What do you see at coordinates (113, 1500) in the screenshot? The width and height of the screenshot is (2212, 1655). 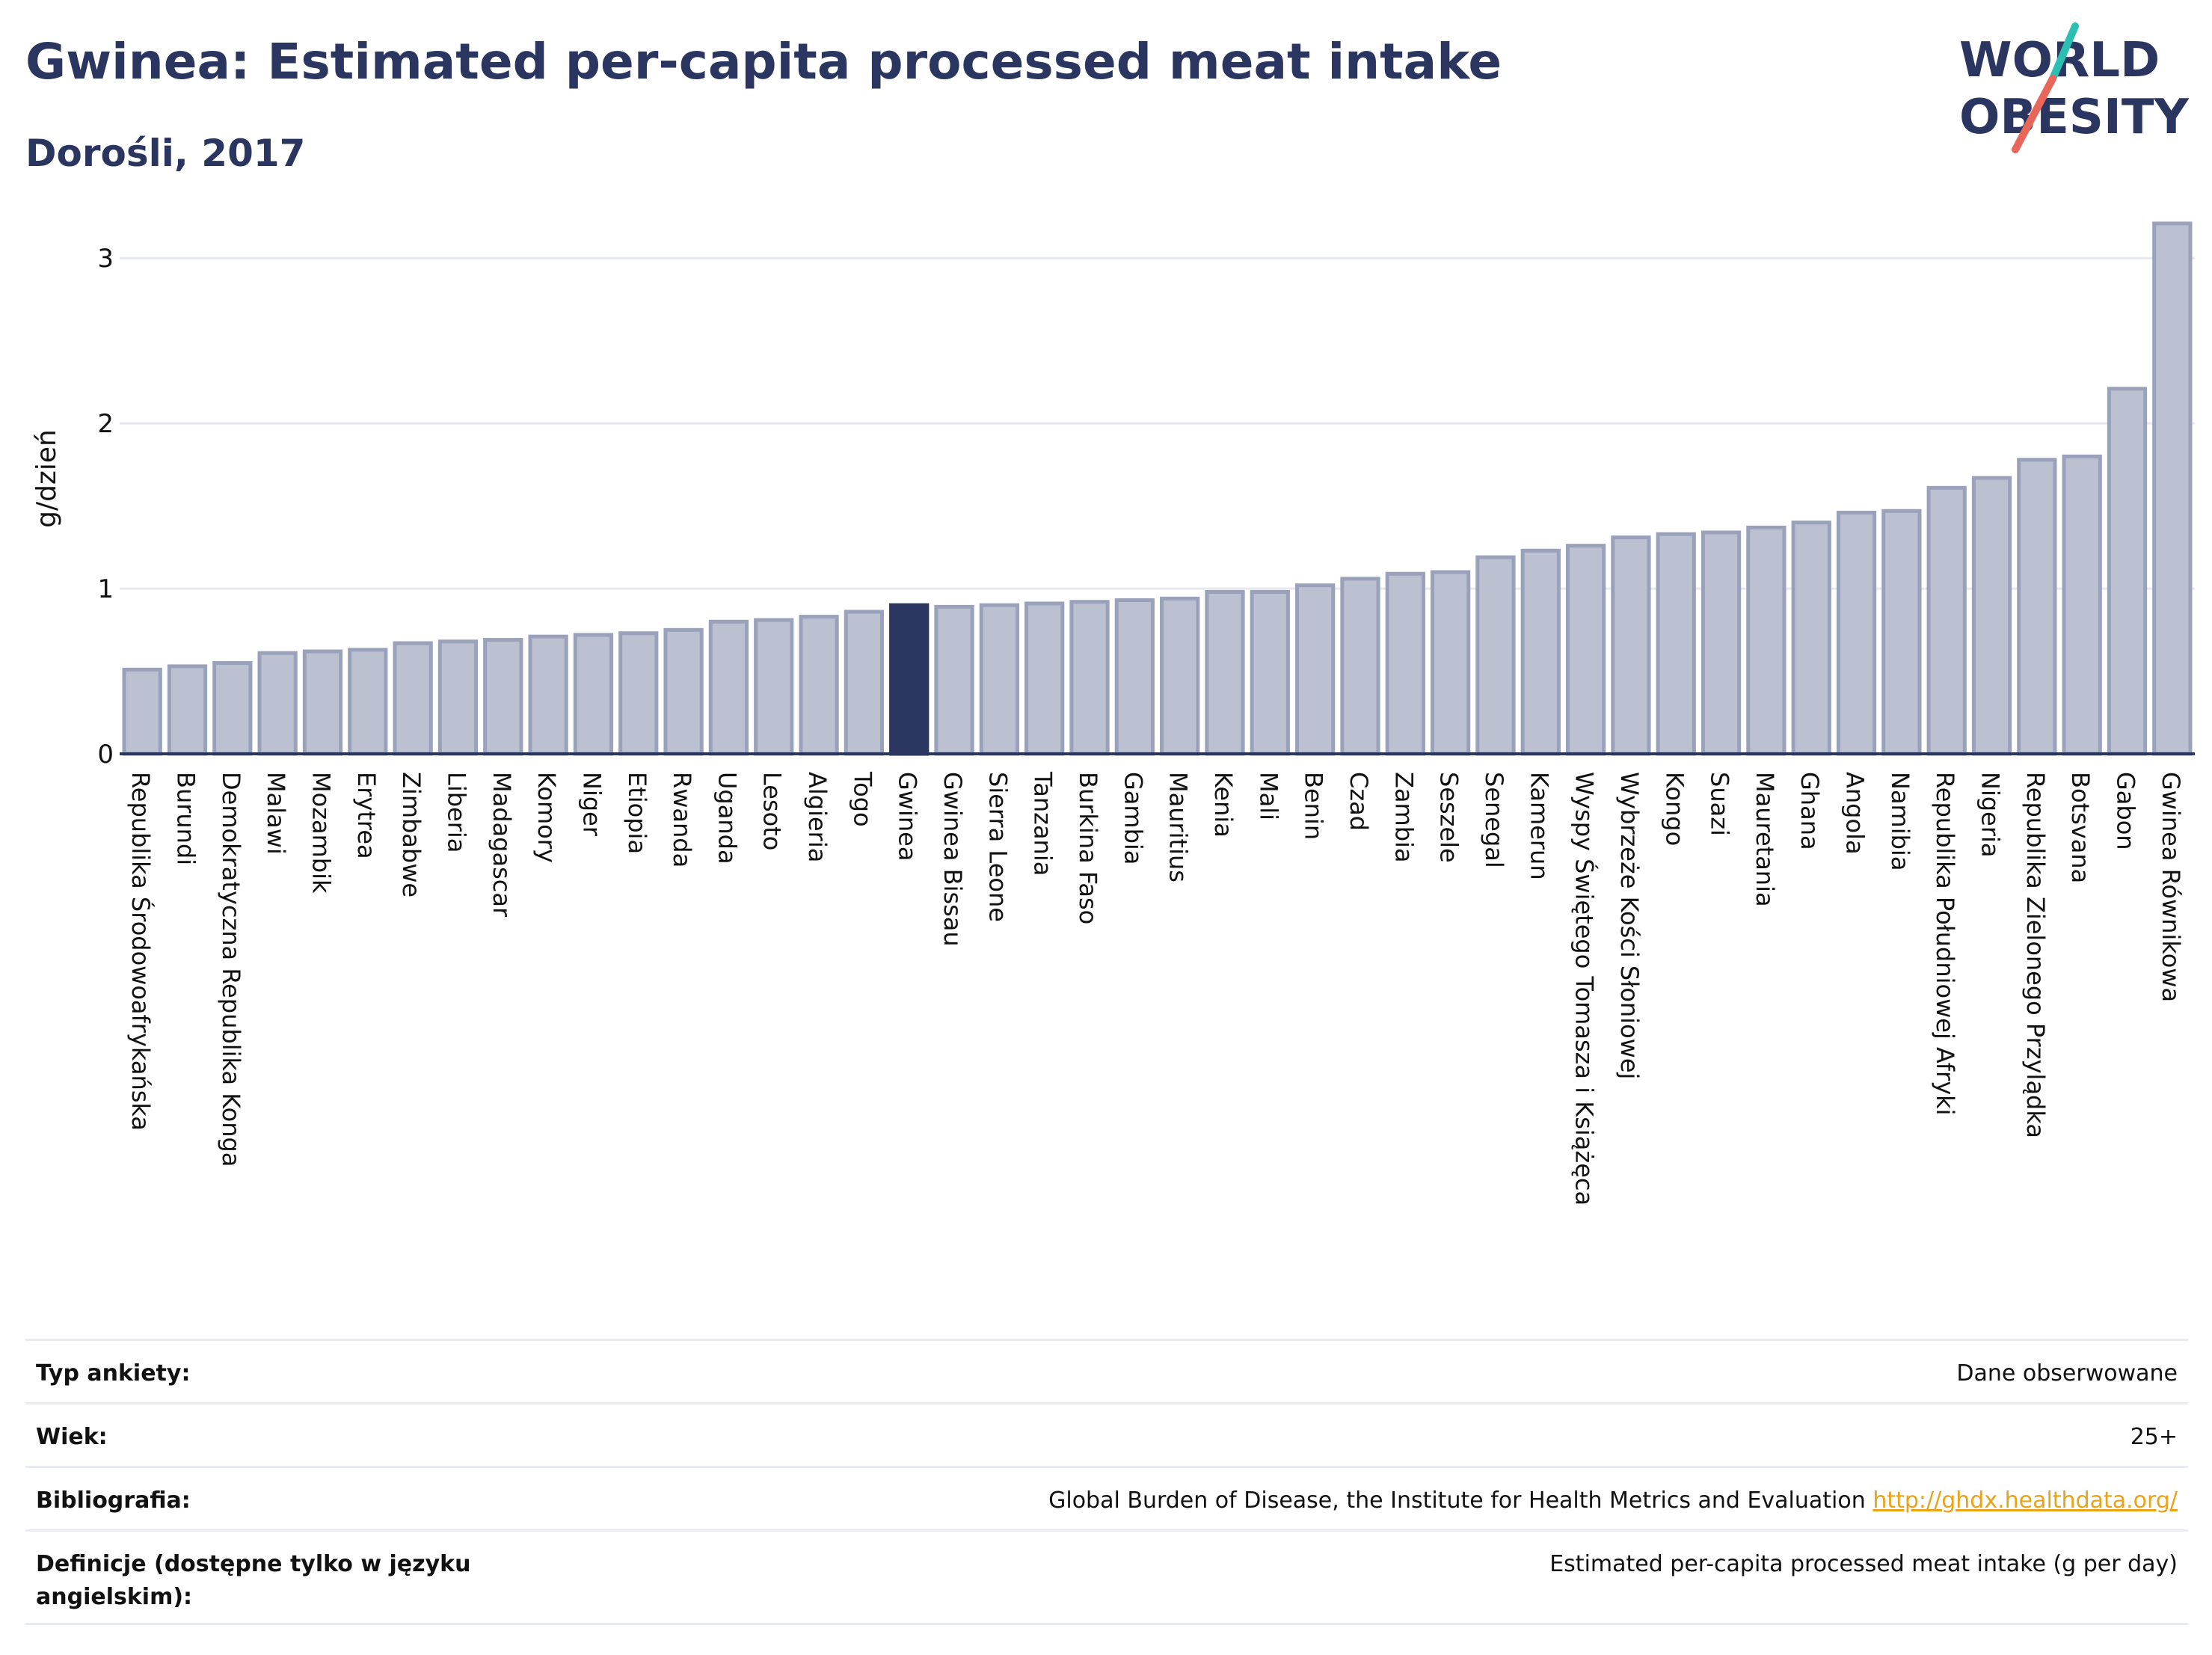 I see `info-label: Bibliografia:` at bounding box center [113, 1500].